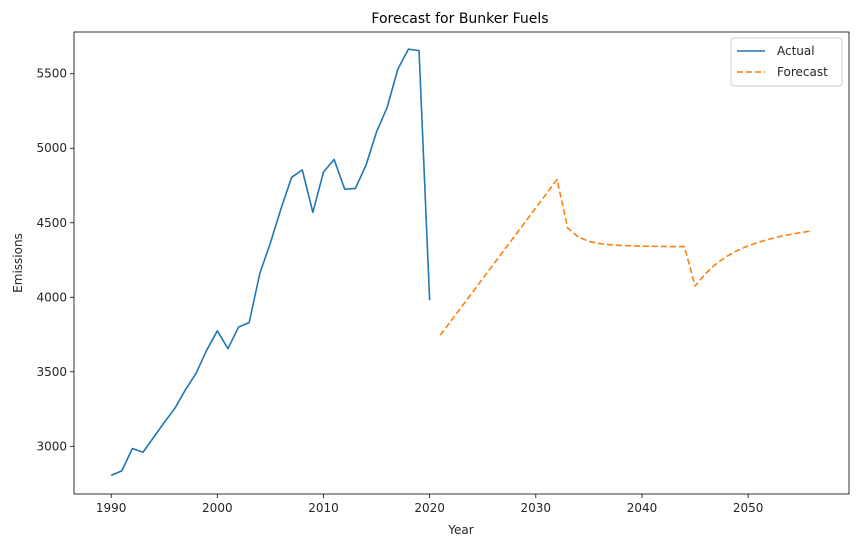 The height and width of the screenshot is (547, 859). I want to click on legend: Actual Forecast, so click(786, 62).